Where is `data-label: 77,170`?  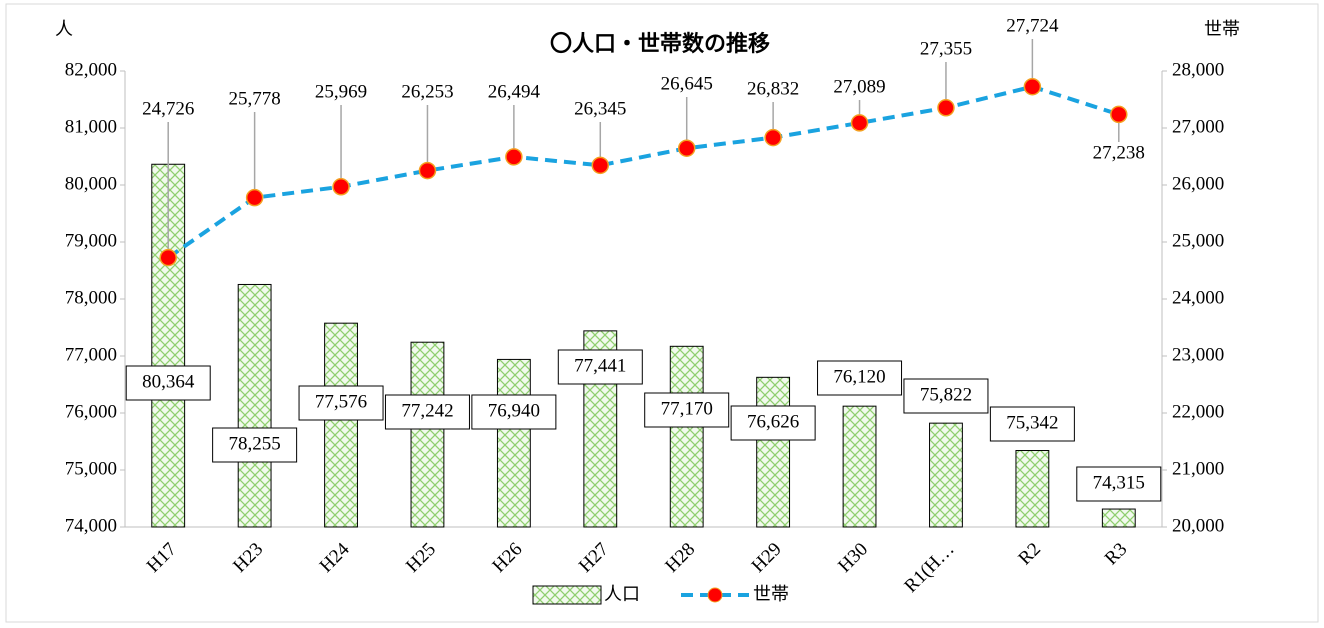
data-label: 77,170 is located at coordinates (687, 408).